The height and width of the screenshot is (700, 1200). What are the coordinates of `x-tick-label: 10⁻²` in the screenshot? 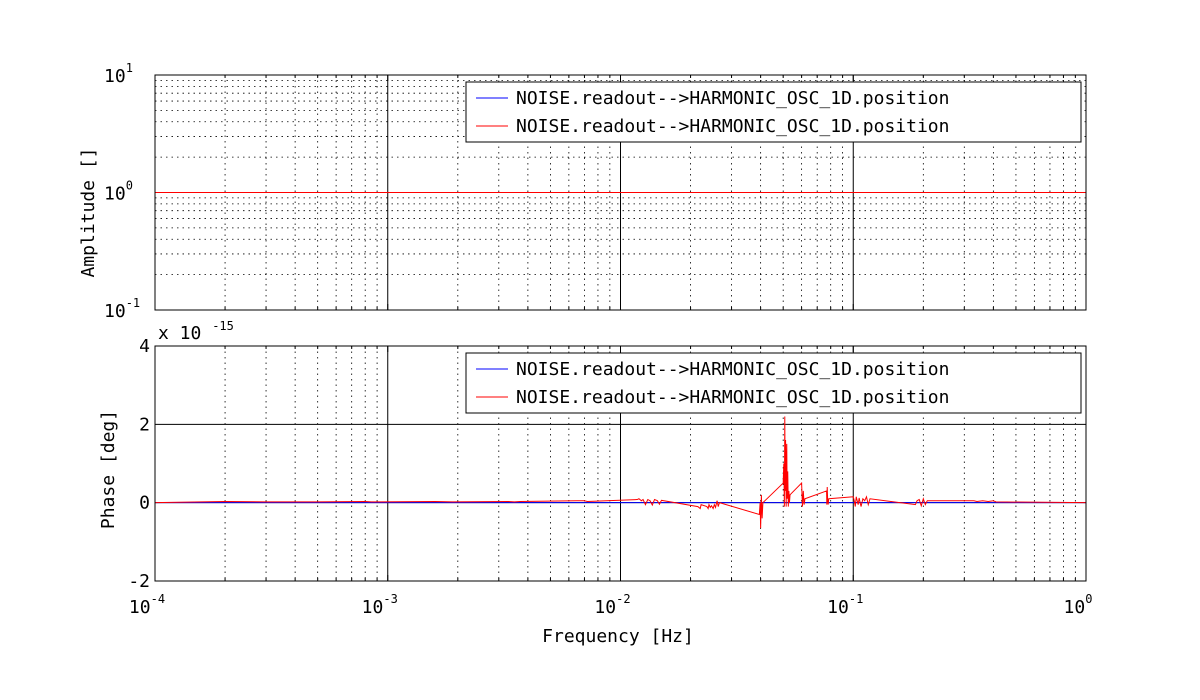 It's located at (612, 605).